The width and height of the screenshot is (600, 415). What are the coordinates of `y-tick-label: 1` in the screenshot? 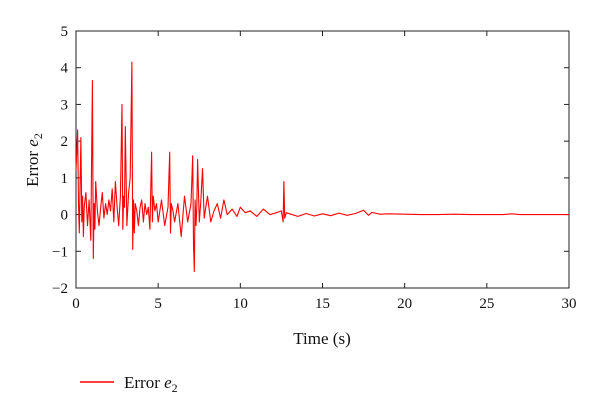 It's located at (65, 179).